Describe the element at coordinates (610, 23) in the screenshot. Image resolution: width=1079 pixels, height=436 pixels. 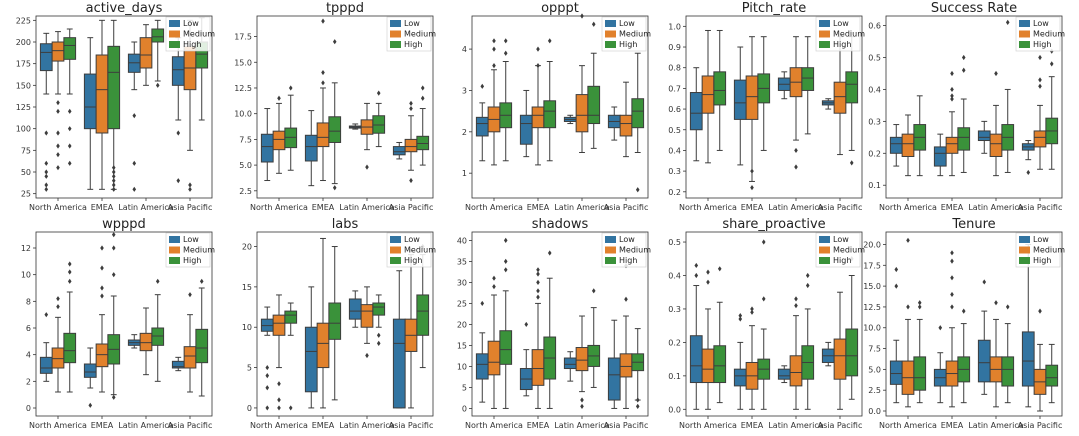
I see `legend-swatch-low` at that location.